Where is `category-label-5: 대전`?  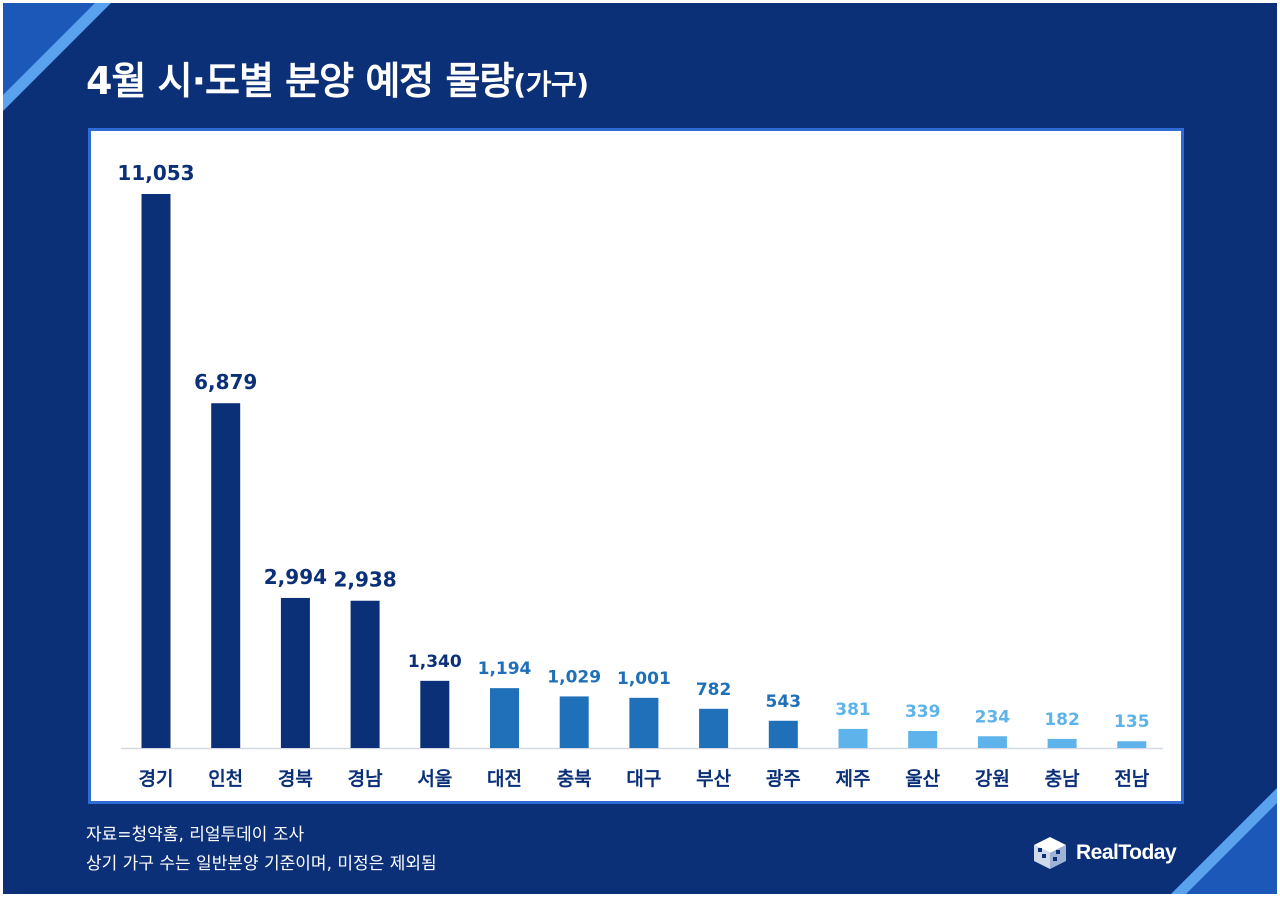
category-label-5: 대전 is located at coordinates (504, 779).